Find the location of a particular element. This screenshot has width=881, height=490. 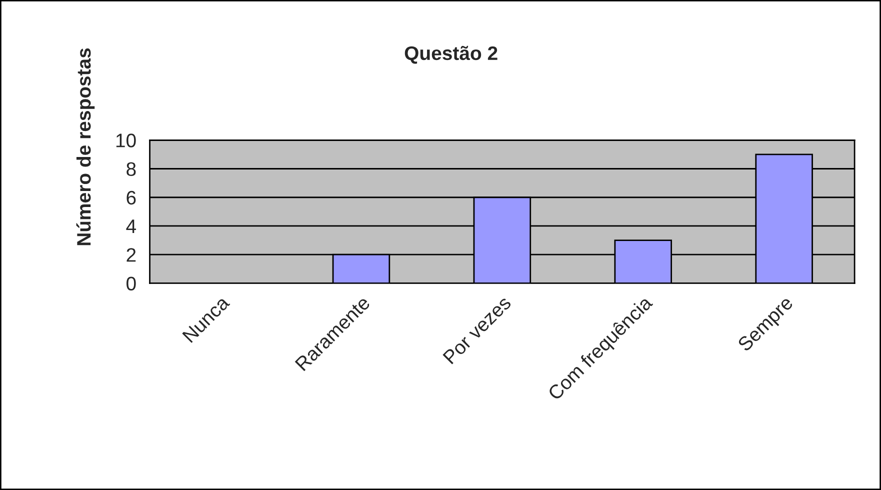

y-tick-label: 0 is located at coordinates (131, 283).